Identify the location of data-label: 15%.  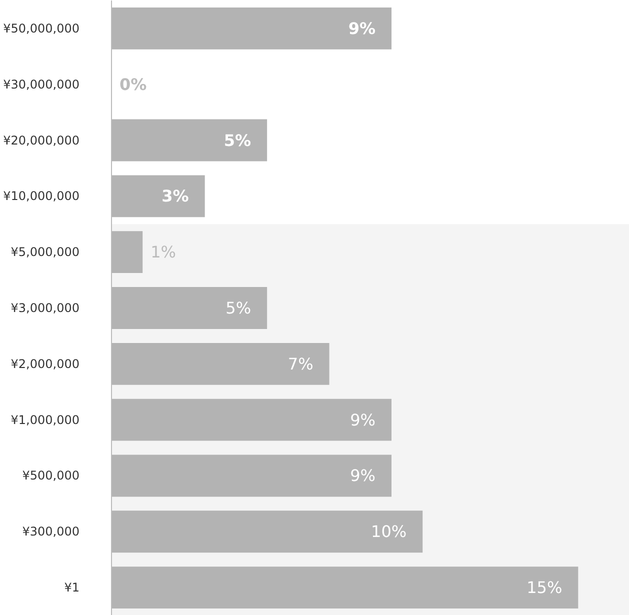
(544, 588).